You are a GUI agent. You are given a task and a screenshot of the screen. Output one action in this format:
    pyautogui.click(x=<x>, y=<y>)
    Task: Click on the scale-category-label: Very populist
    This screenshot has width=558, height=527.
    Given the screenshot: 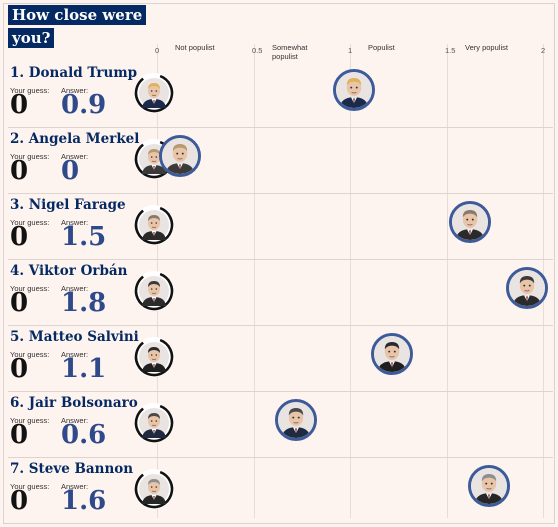 What is the action you would take?
    pyautogui.click(x=486, y=47)
    